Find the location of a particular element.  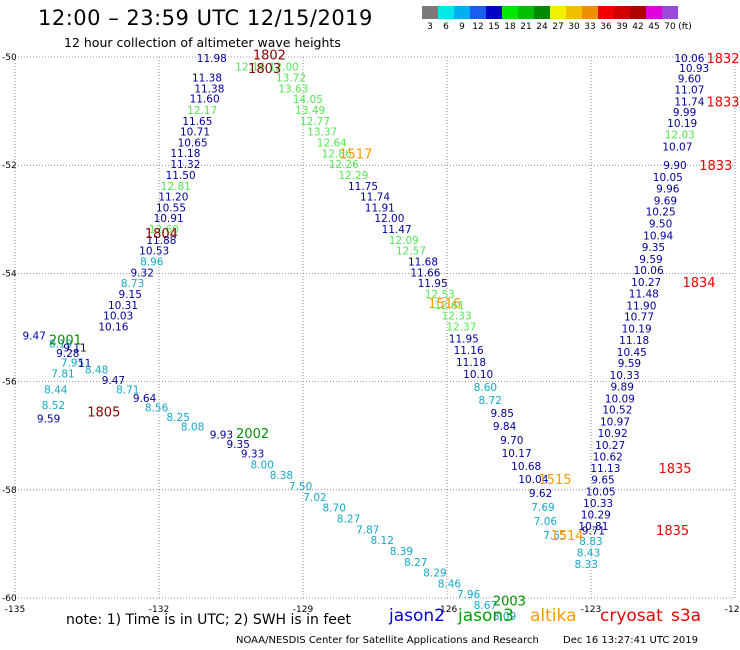

pass-time-label: 2003 is located at coordinates (509, 602).